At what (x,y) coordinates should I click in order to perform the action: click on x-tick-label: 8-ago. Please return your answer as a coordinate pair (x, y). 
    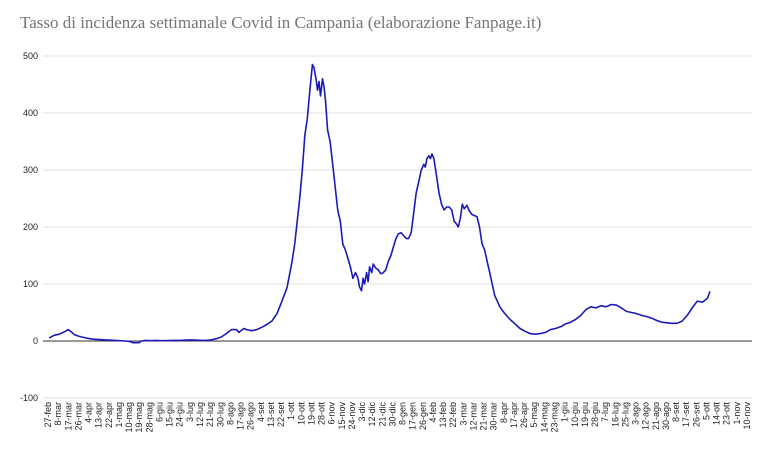
    Looking at the image, I should click on (230, 413).